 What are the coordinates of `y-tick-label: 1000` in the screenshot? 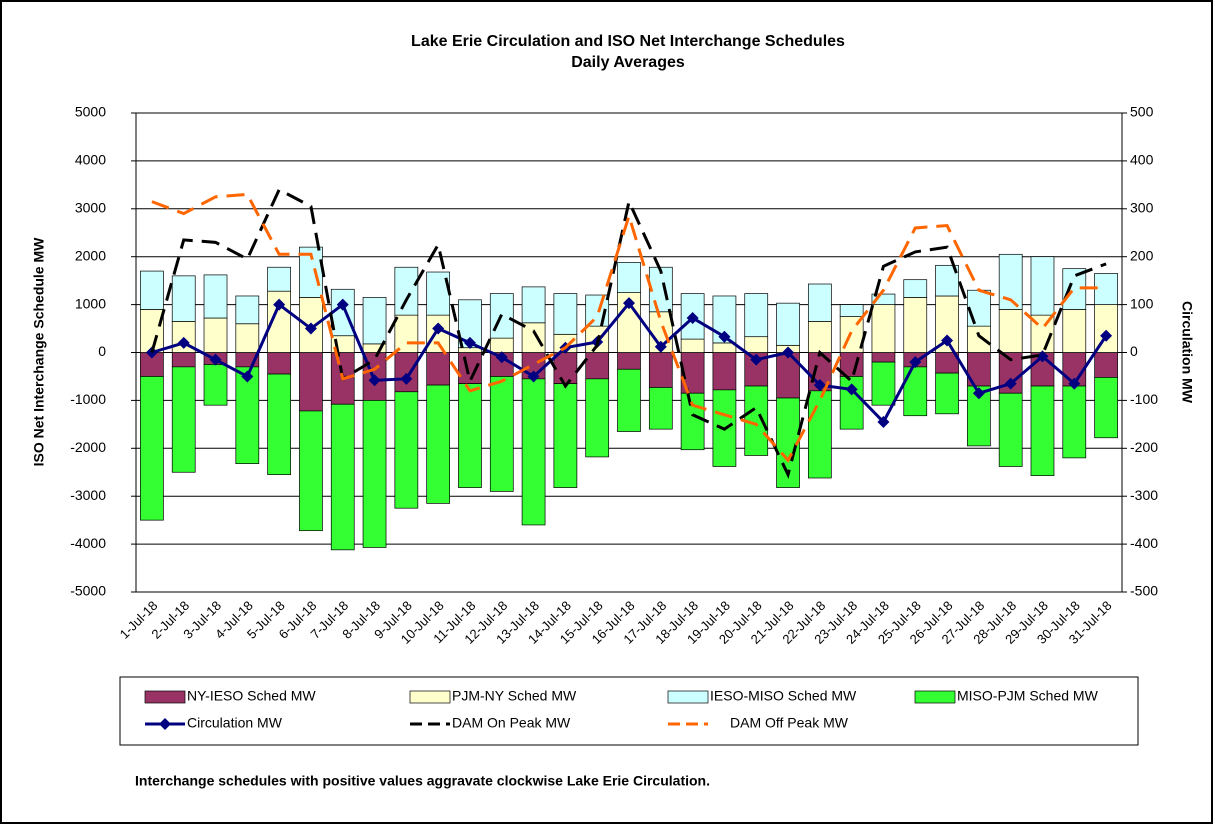 It's located at (90, 303).